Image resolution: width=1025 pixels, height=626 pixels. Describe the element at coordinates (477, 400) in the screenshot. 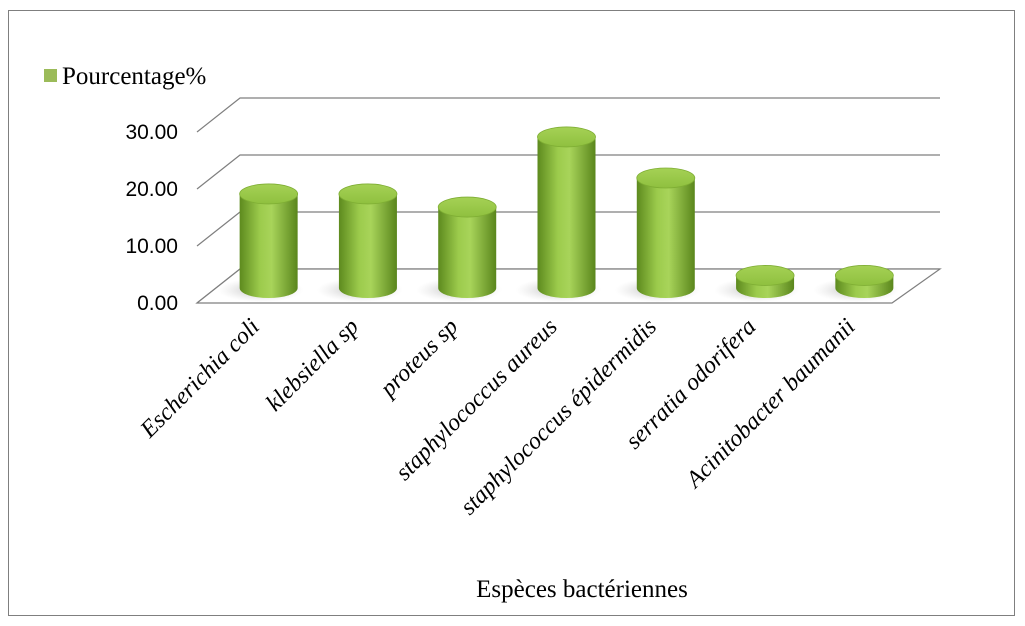

I see `x-tick-label: staphylococcus aureus` at that location.